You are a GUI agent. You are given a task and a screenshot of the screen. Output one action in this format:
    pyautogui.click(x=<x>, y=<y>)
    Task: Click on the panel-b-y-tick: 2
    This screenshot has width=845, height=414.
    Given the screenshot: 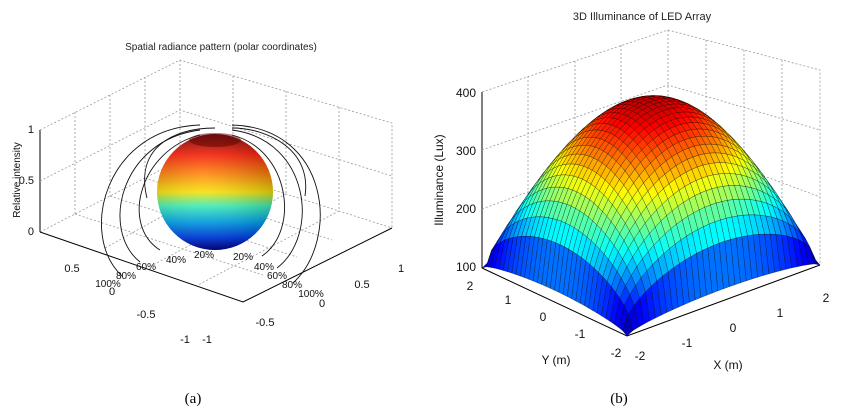 What is the action you would take?
    pyautogui.click(x=470, y=286)
    